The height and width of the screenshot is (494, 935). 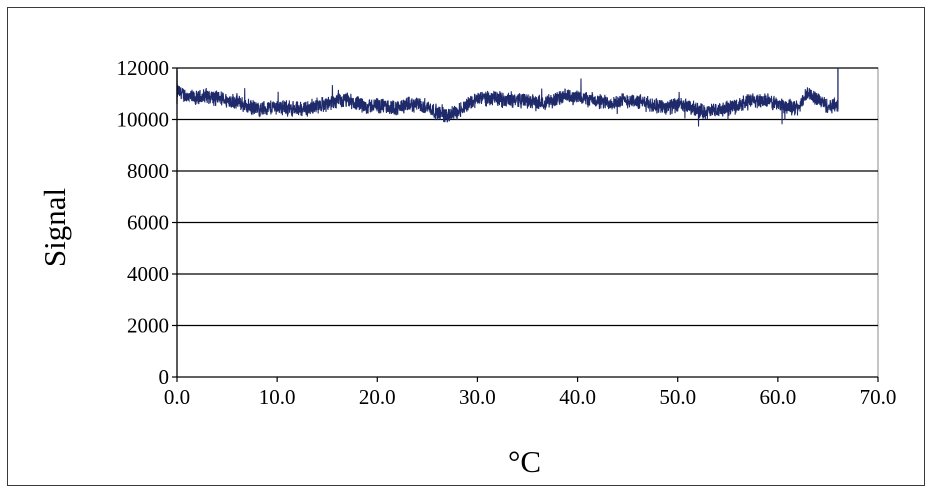 What do you see at coordinates (143, 120) in the screenshot?
I see `y-tick-label-5: 10000` at bounding box center [143, 120].